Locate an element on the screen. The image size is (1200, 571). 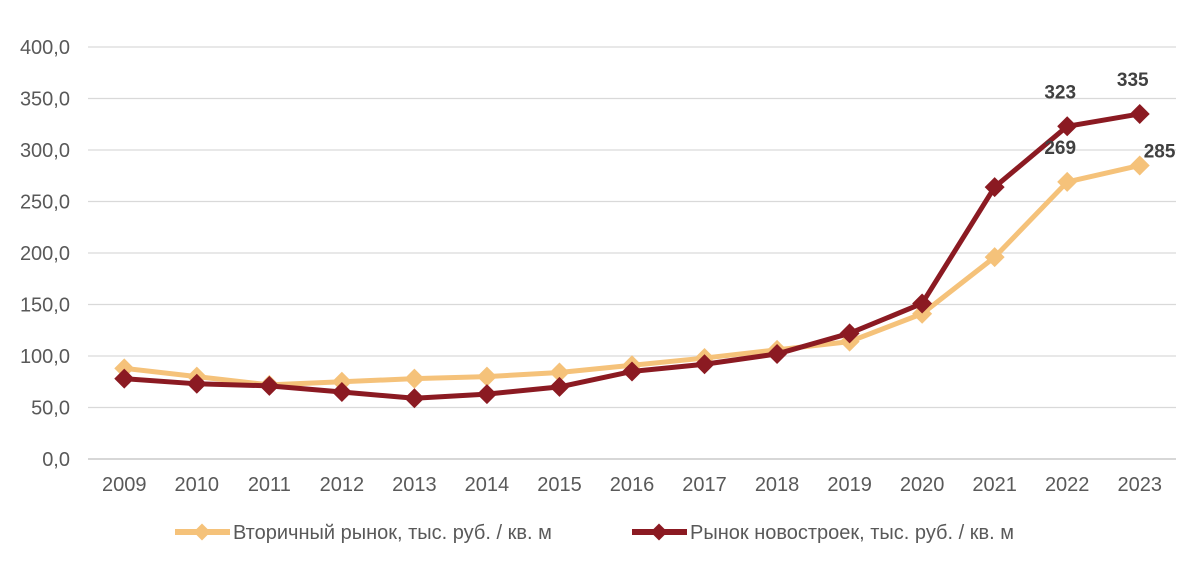
y-tick-label: 50,0 is located at coordinates (50, 409).